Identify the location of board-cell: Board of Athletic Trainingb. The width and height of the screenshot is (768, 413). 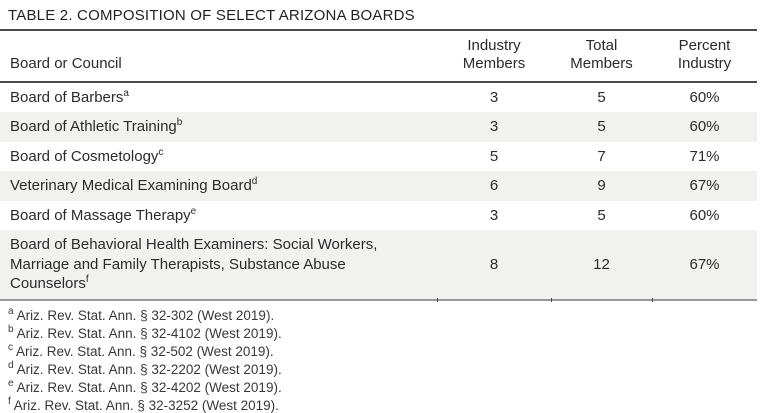
(96, 126).